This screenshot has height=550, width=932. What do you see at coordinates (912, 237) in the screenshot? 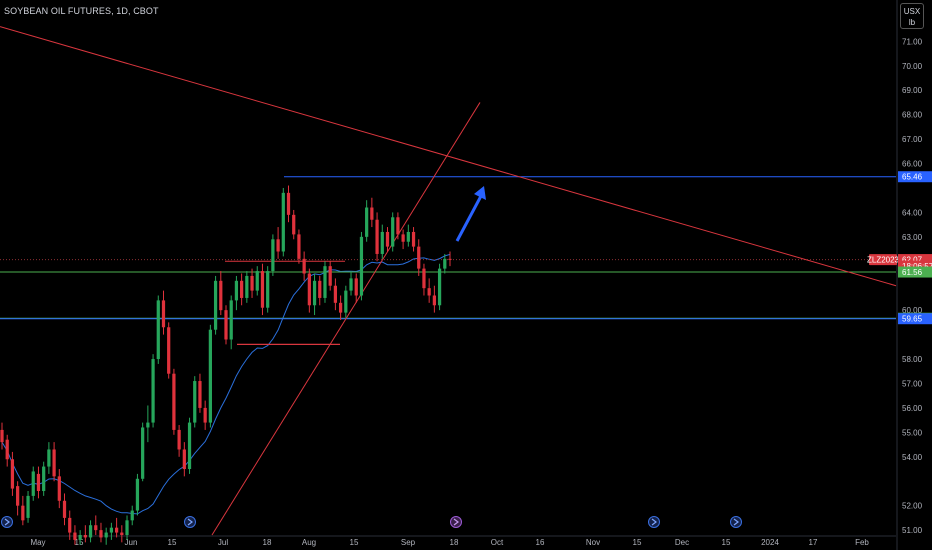
I see `y-tick-label: 63.00` at bounding box center [912, 237].